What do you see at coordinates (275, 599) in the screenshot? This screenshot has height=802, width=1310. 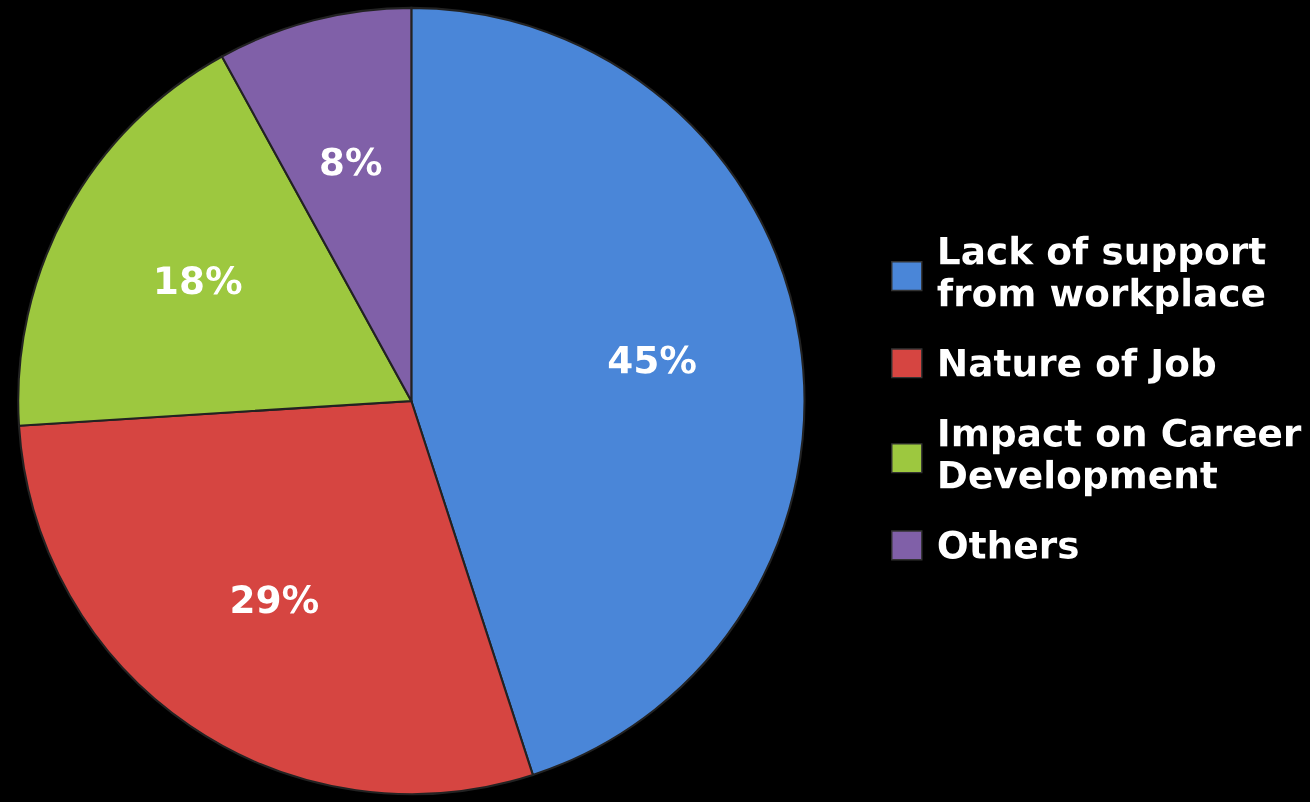 I see `data-label: 29%` at bounding box center [275, 599].